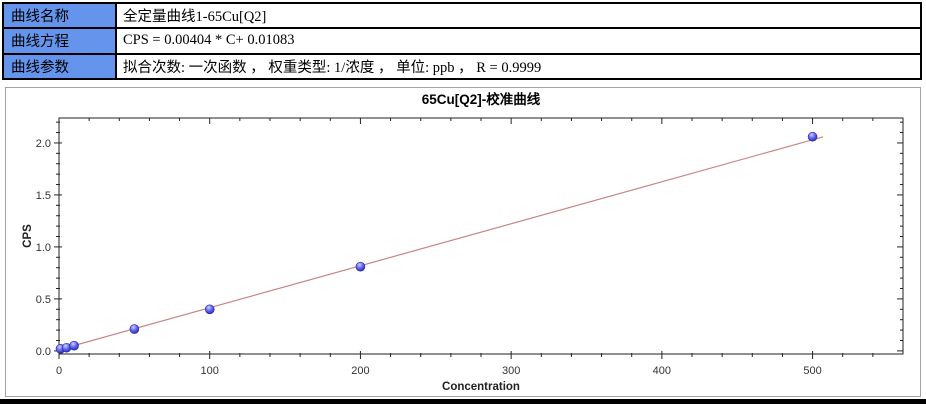 Image resolution: width=926 pixels, height=406 pixels. I want to click on table-row-curve-name: 曲线名称 全定量曲线1-65Cu[Q2], so click(462, 17).